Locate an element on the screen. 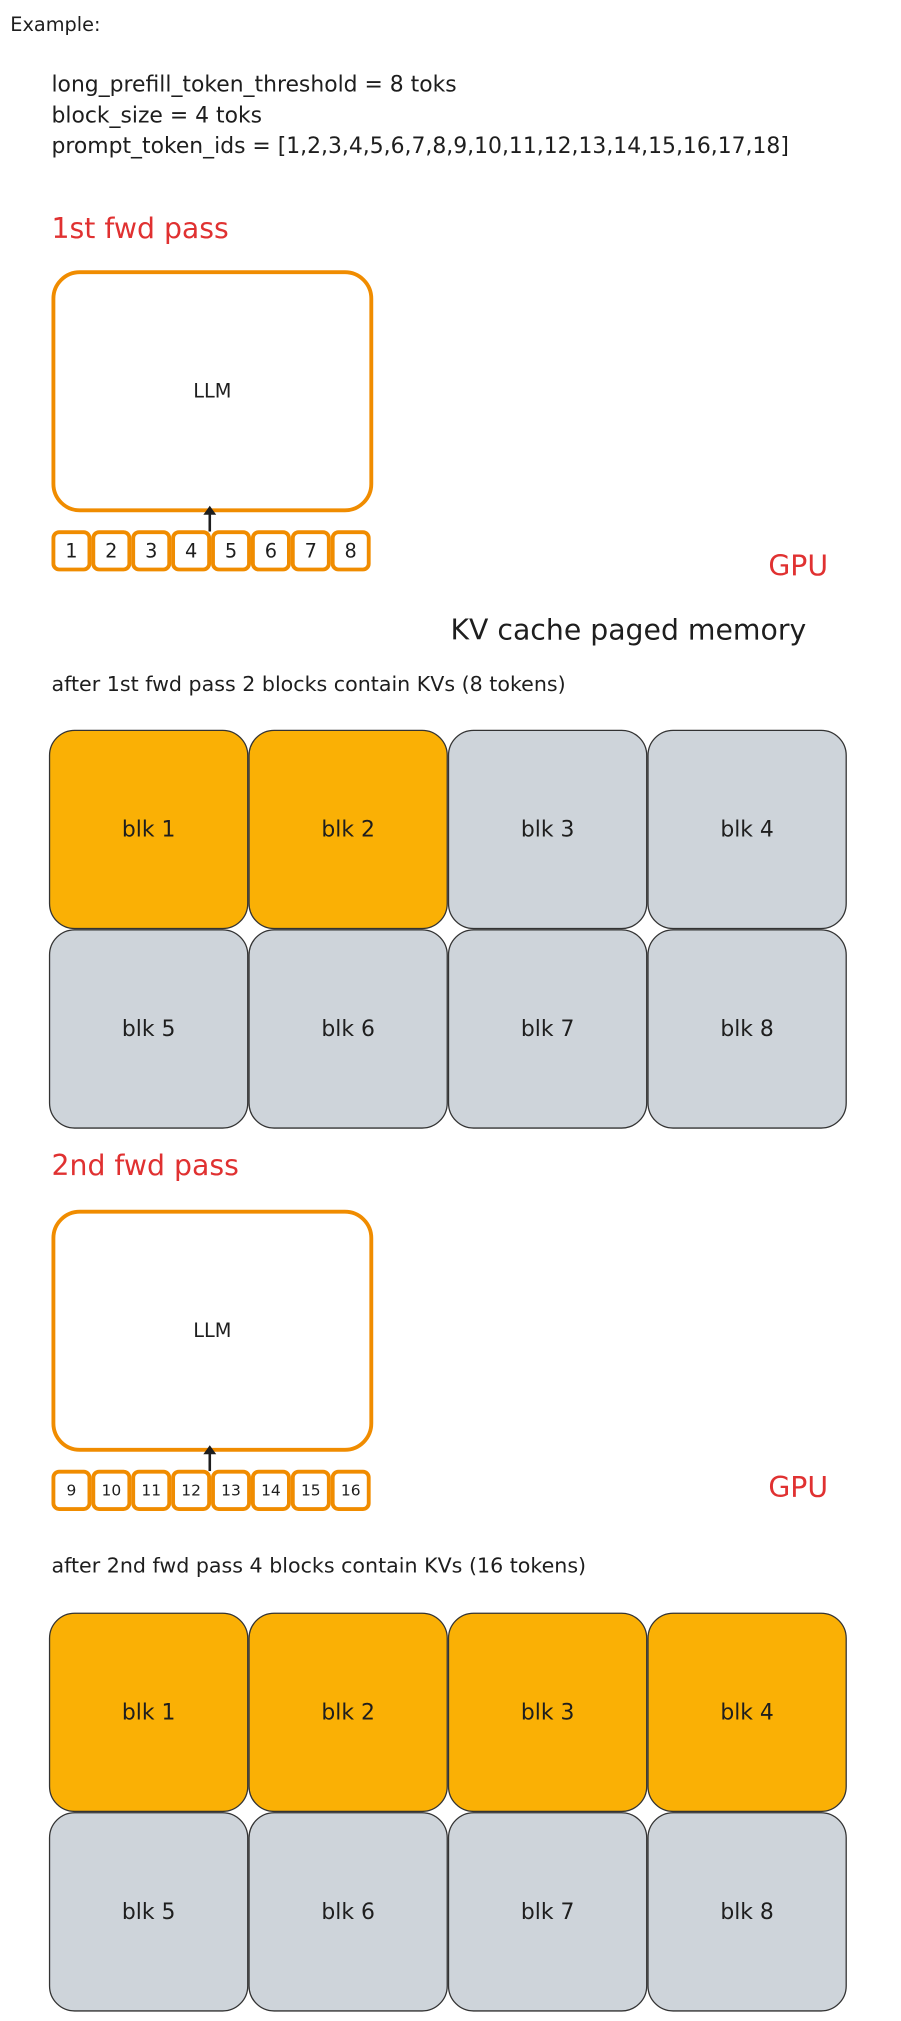 This screenshot has width=901, height=2021. token-box: 12 is located at coordinates (191, 1490).